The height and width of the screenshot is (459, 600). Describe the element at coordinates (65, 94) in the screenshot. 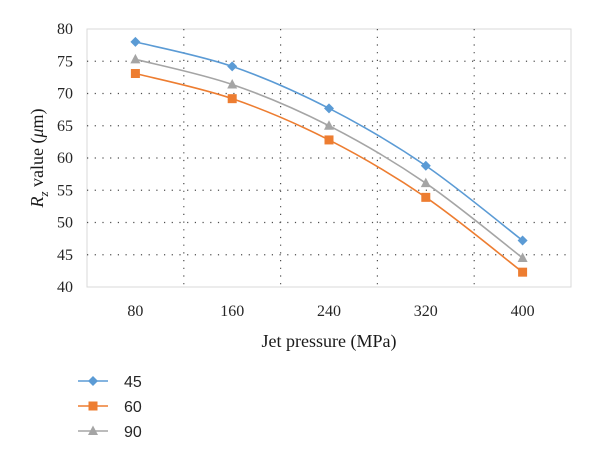

I see `y-tick-label: 70` at that location.